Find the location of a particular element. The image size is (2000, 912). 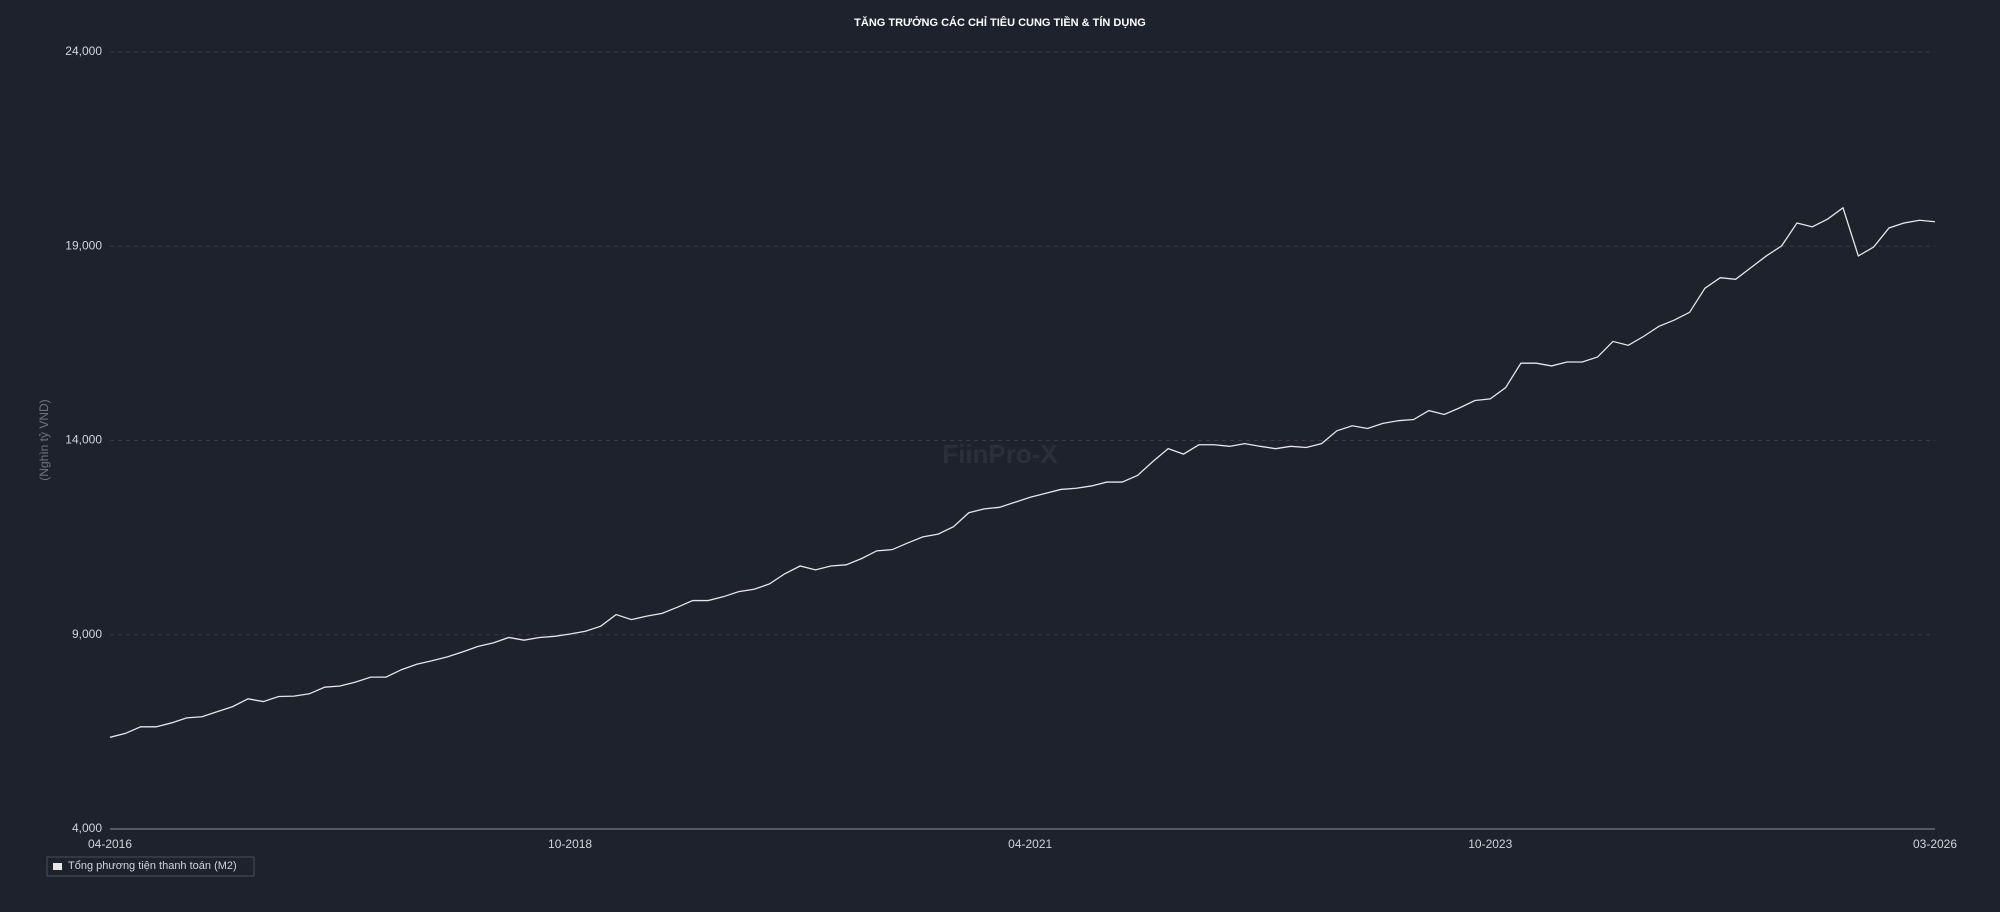

x-tick-label: 03-2026 is located at coordinates (1935, 844).